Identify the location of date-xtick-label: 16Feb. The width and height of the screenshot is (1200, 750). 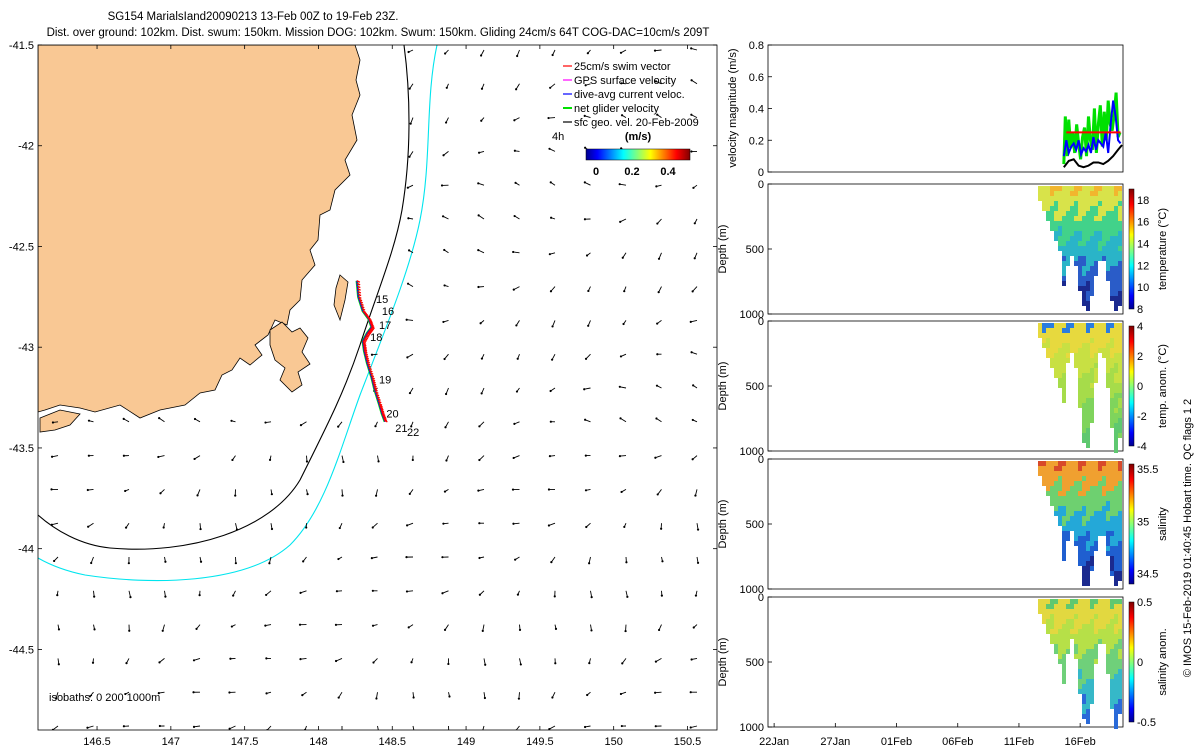
(1080, 742).